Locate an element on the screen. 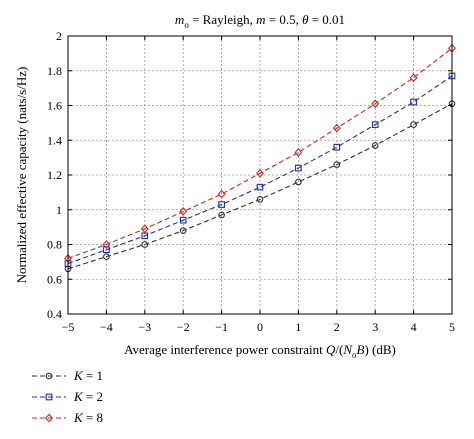 The height and width of the screenshot is (439, 474). x-tick-label: −5 is located at coordinates (68, 327).